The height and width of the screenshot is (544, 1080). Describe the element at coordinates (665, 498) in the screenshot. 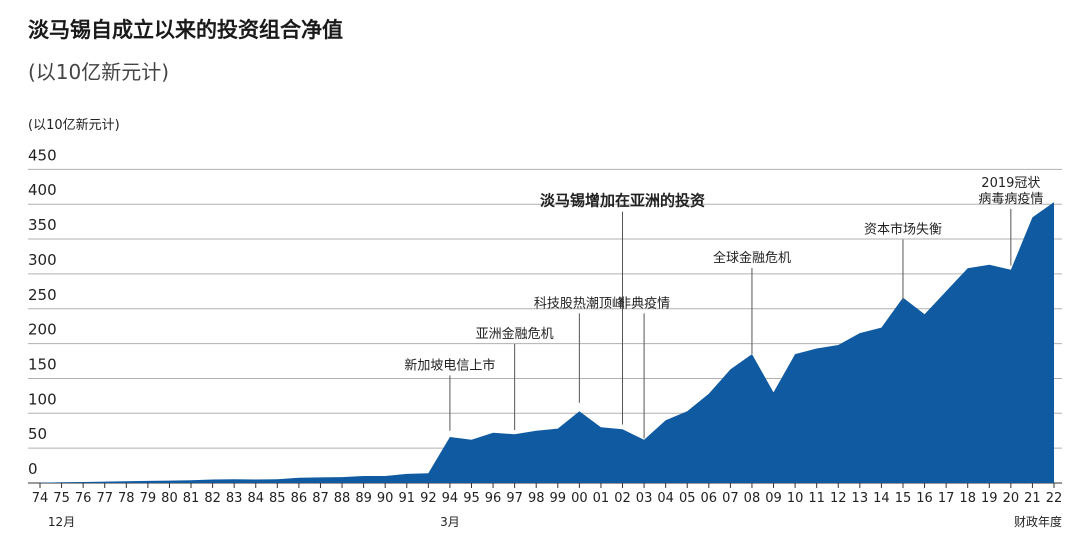

I see `x-tick-label: 04` at that location.